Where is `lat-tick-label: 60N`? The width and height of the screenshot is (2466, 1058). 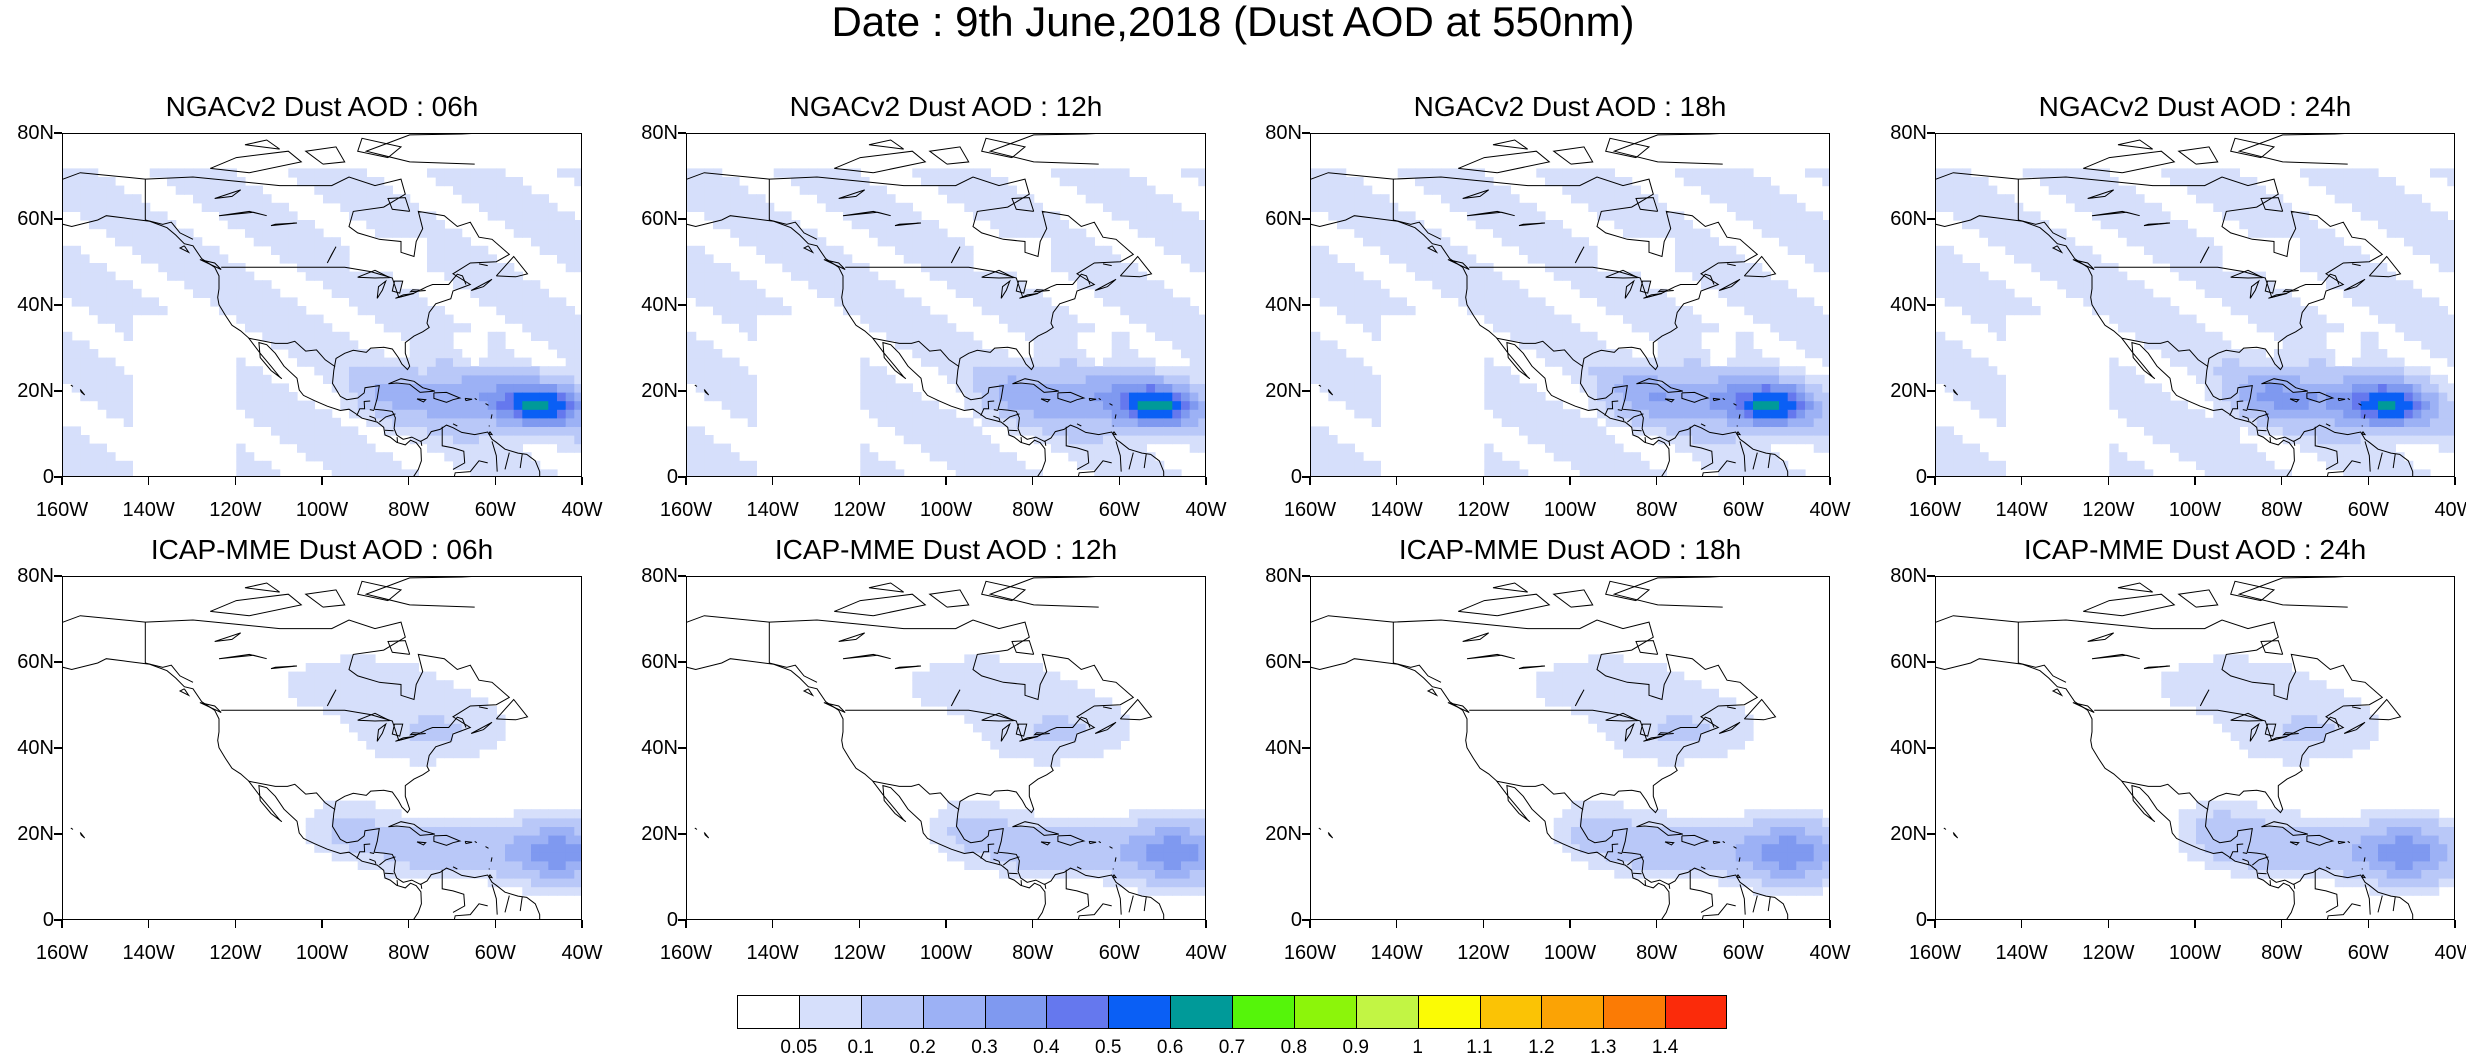 lat-tick-label: 60N is located at coordinates (1272, 219).